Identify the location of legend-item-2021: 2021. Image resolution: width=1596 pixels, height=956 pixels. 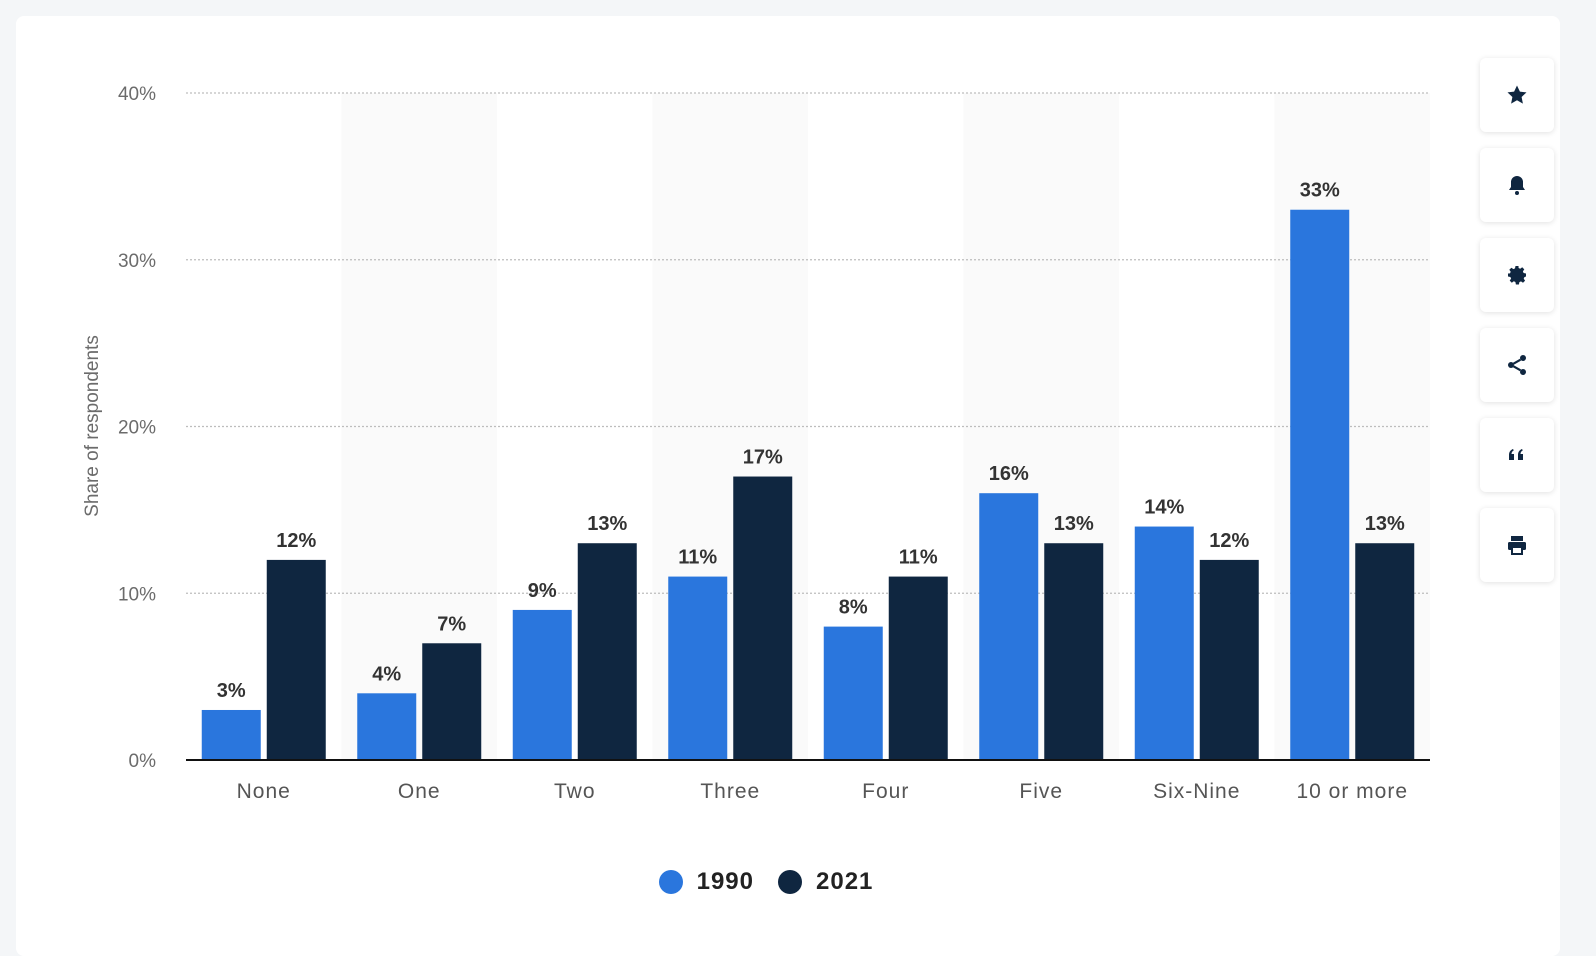
(825, 882).